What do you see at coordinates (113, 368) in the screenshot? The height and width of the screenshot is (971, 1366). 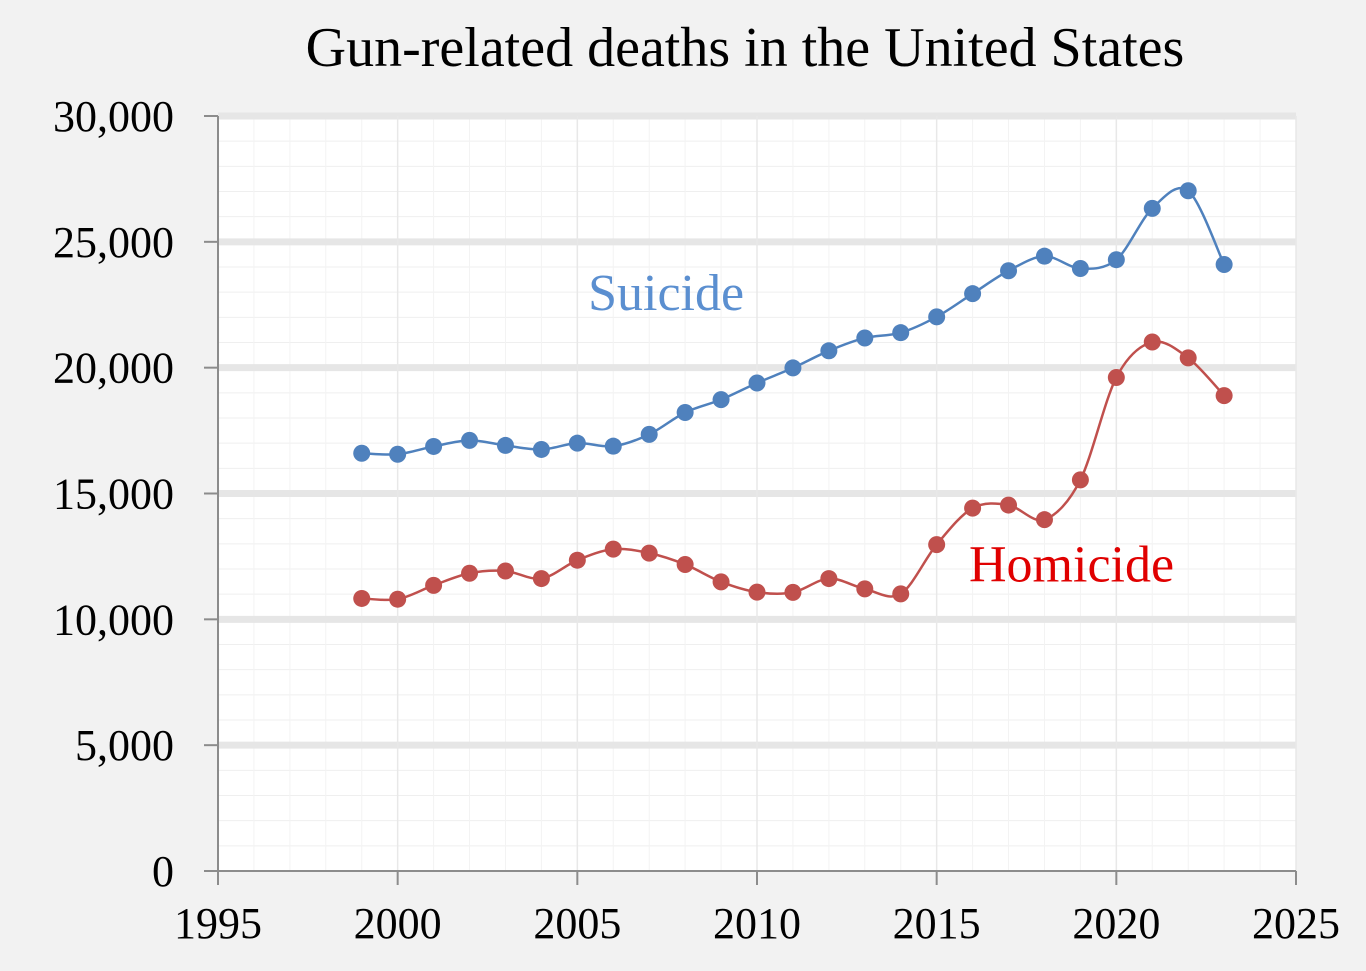 I see `y-tick-label: 20,000` at bounding box center [113, 368].